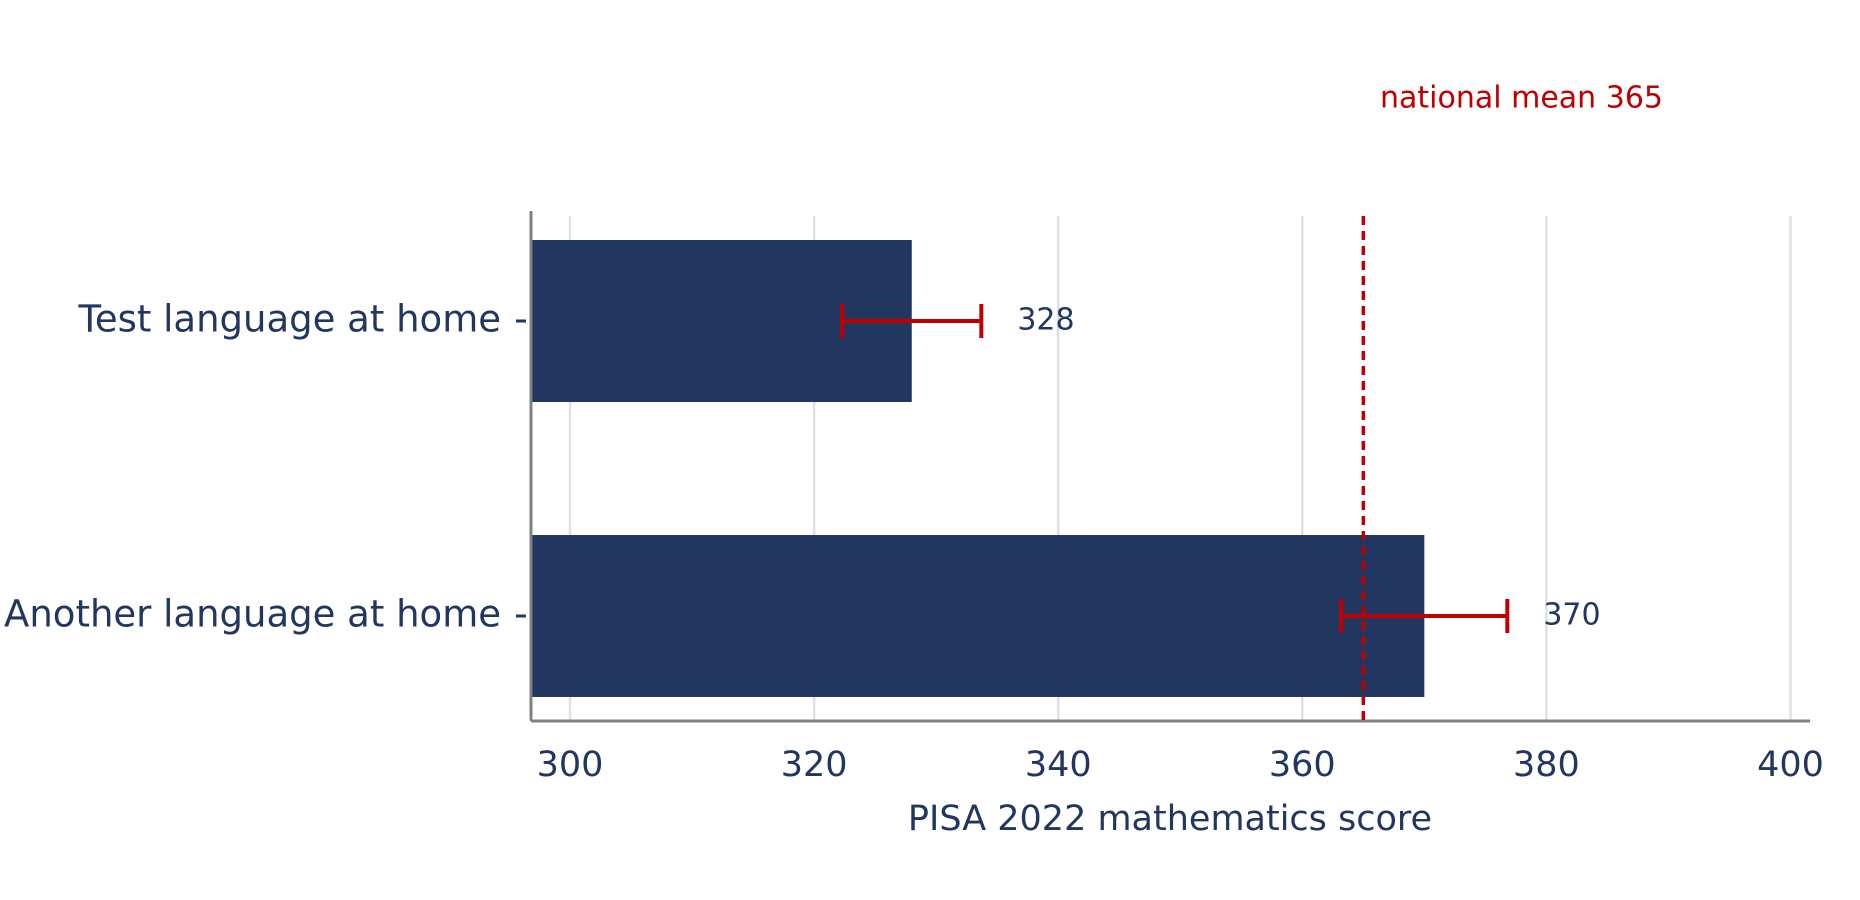 This screenshot has width=1860, height=900. I want to click on value-label: 328, so click(1045, 320).